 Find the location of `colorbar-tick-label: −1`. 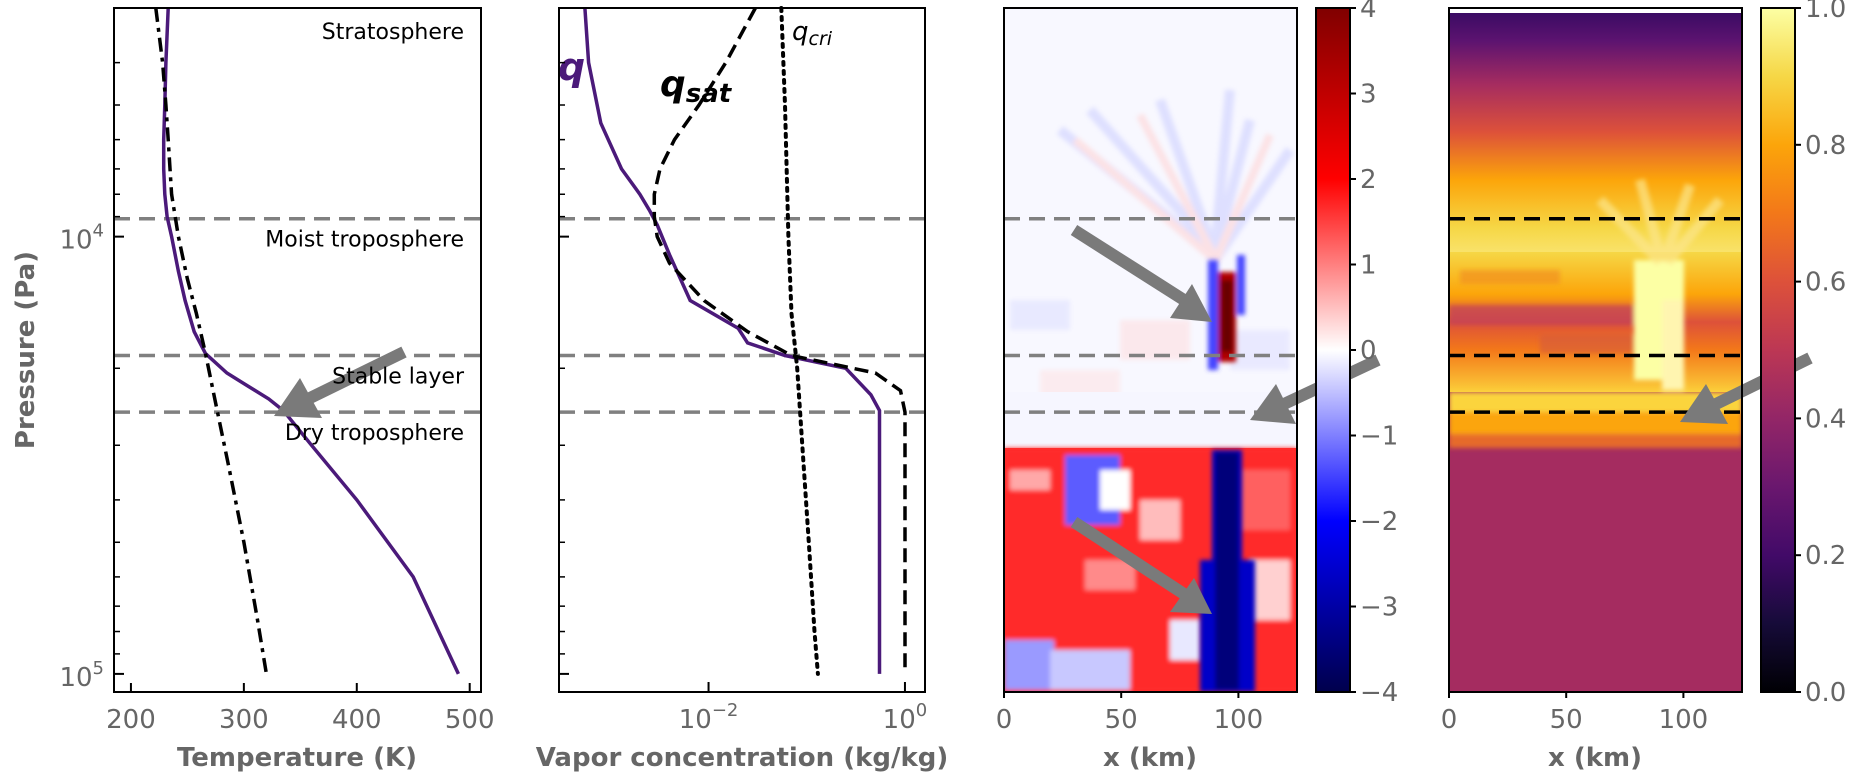

colorbar-tick-label: −1 is located at coordinates (1379, 437).